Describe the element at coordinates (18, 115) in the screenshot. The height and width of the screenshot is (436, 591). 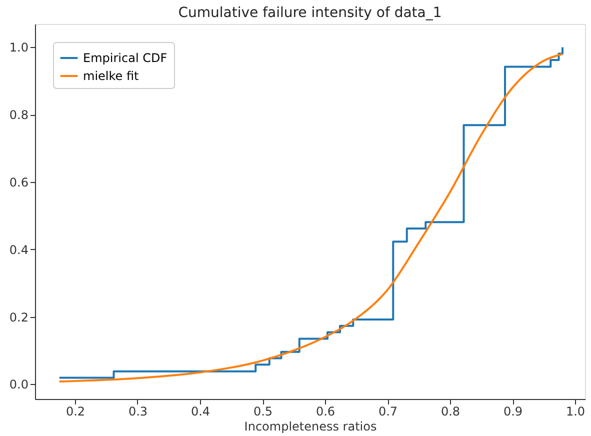
I see `y-tick-label: 0.8` at that location.